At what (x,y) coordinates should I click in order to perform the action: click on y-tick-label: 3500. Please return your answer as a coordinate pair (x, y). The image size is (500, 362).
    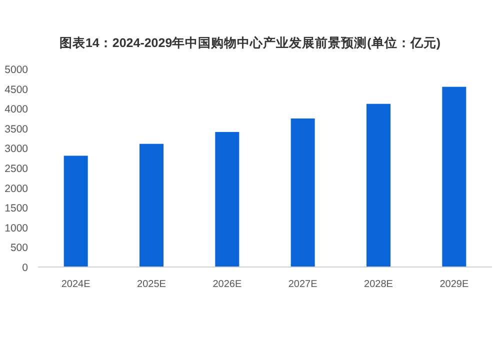
    Looking at the image, I should click on (16, 129).